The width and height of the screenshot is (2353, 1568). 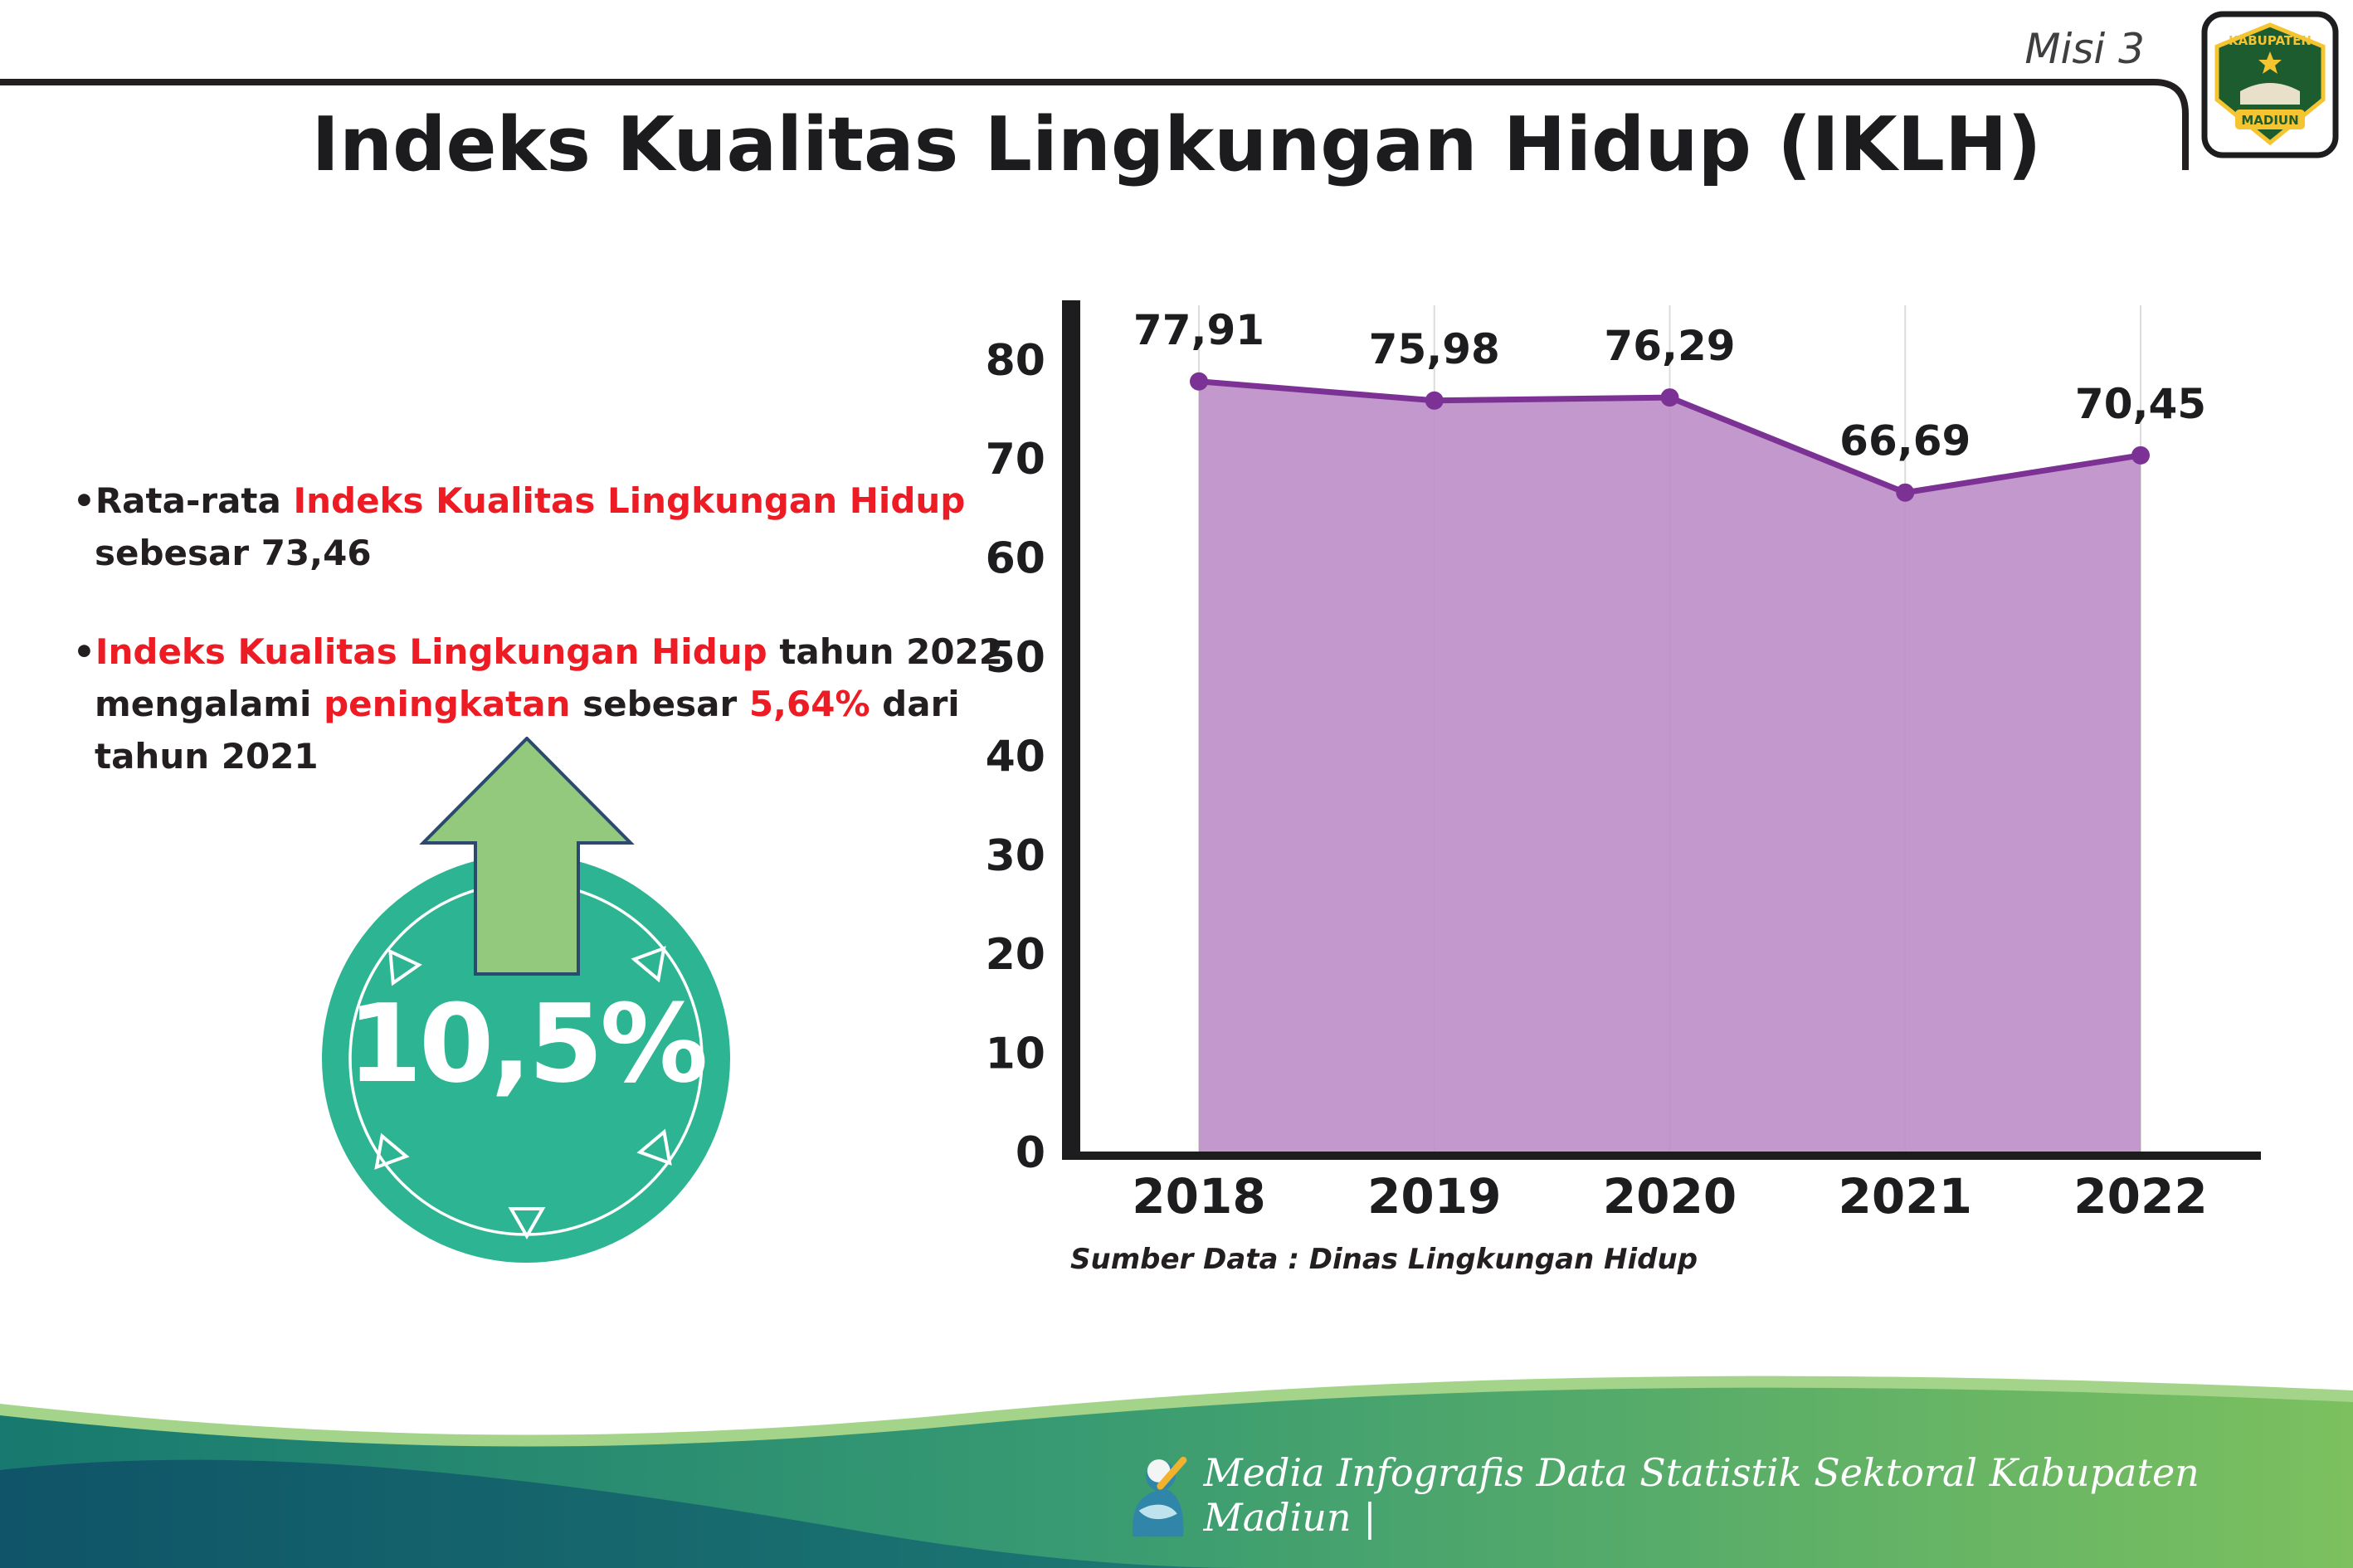 What do you see at coordinates (1030, 1153) in the screenshot?
I see `y-tick-label: 0` at bounding box center [1030, 1153].